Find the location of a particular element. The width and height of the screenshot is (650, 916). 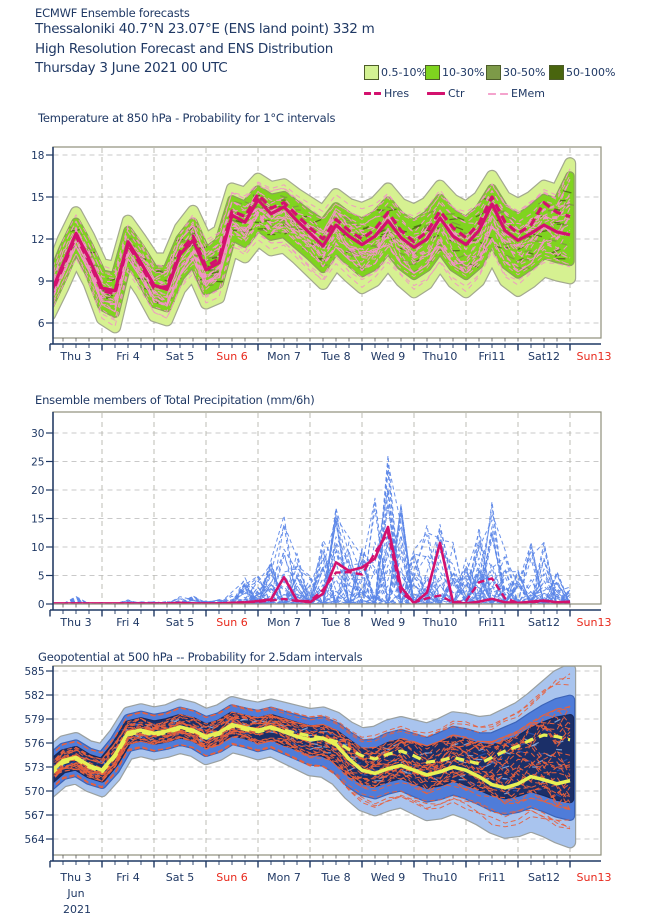

legend-band-item: 50-100% is located at coordinates (582, 72).